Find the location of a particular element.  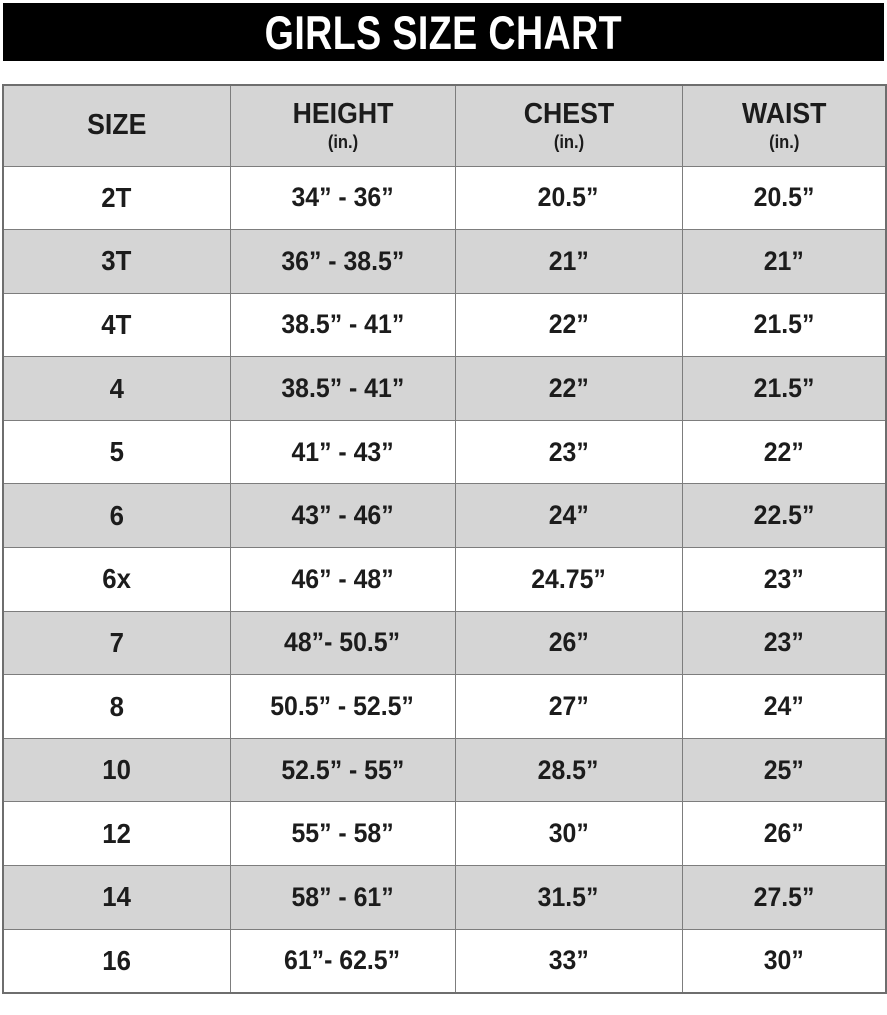

size-cell: 3T is located at coordinates (116, 261).